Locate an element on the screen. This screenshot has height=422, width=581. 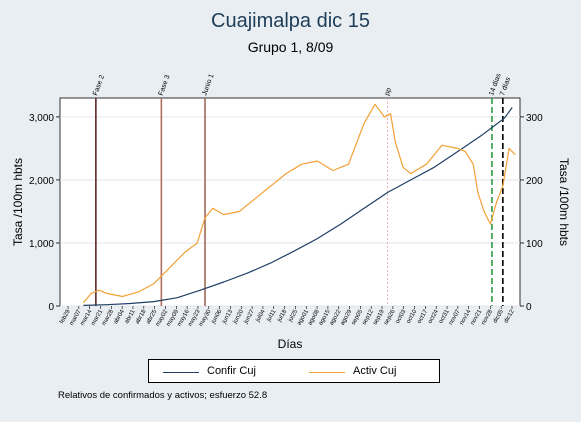
y-tick-label-left: 1,000 is located at coordinates (41, 244).